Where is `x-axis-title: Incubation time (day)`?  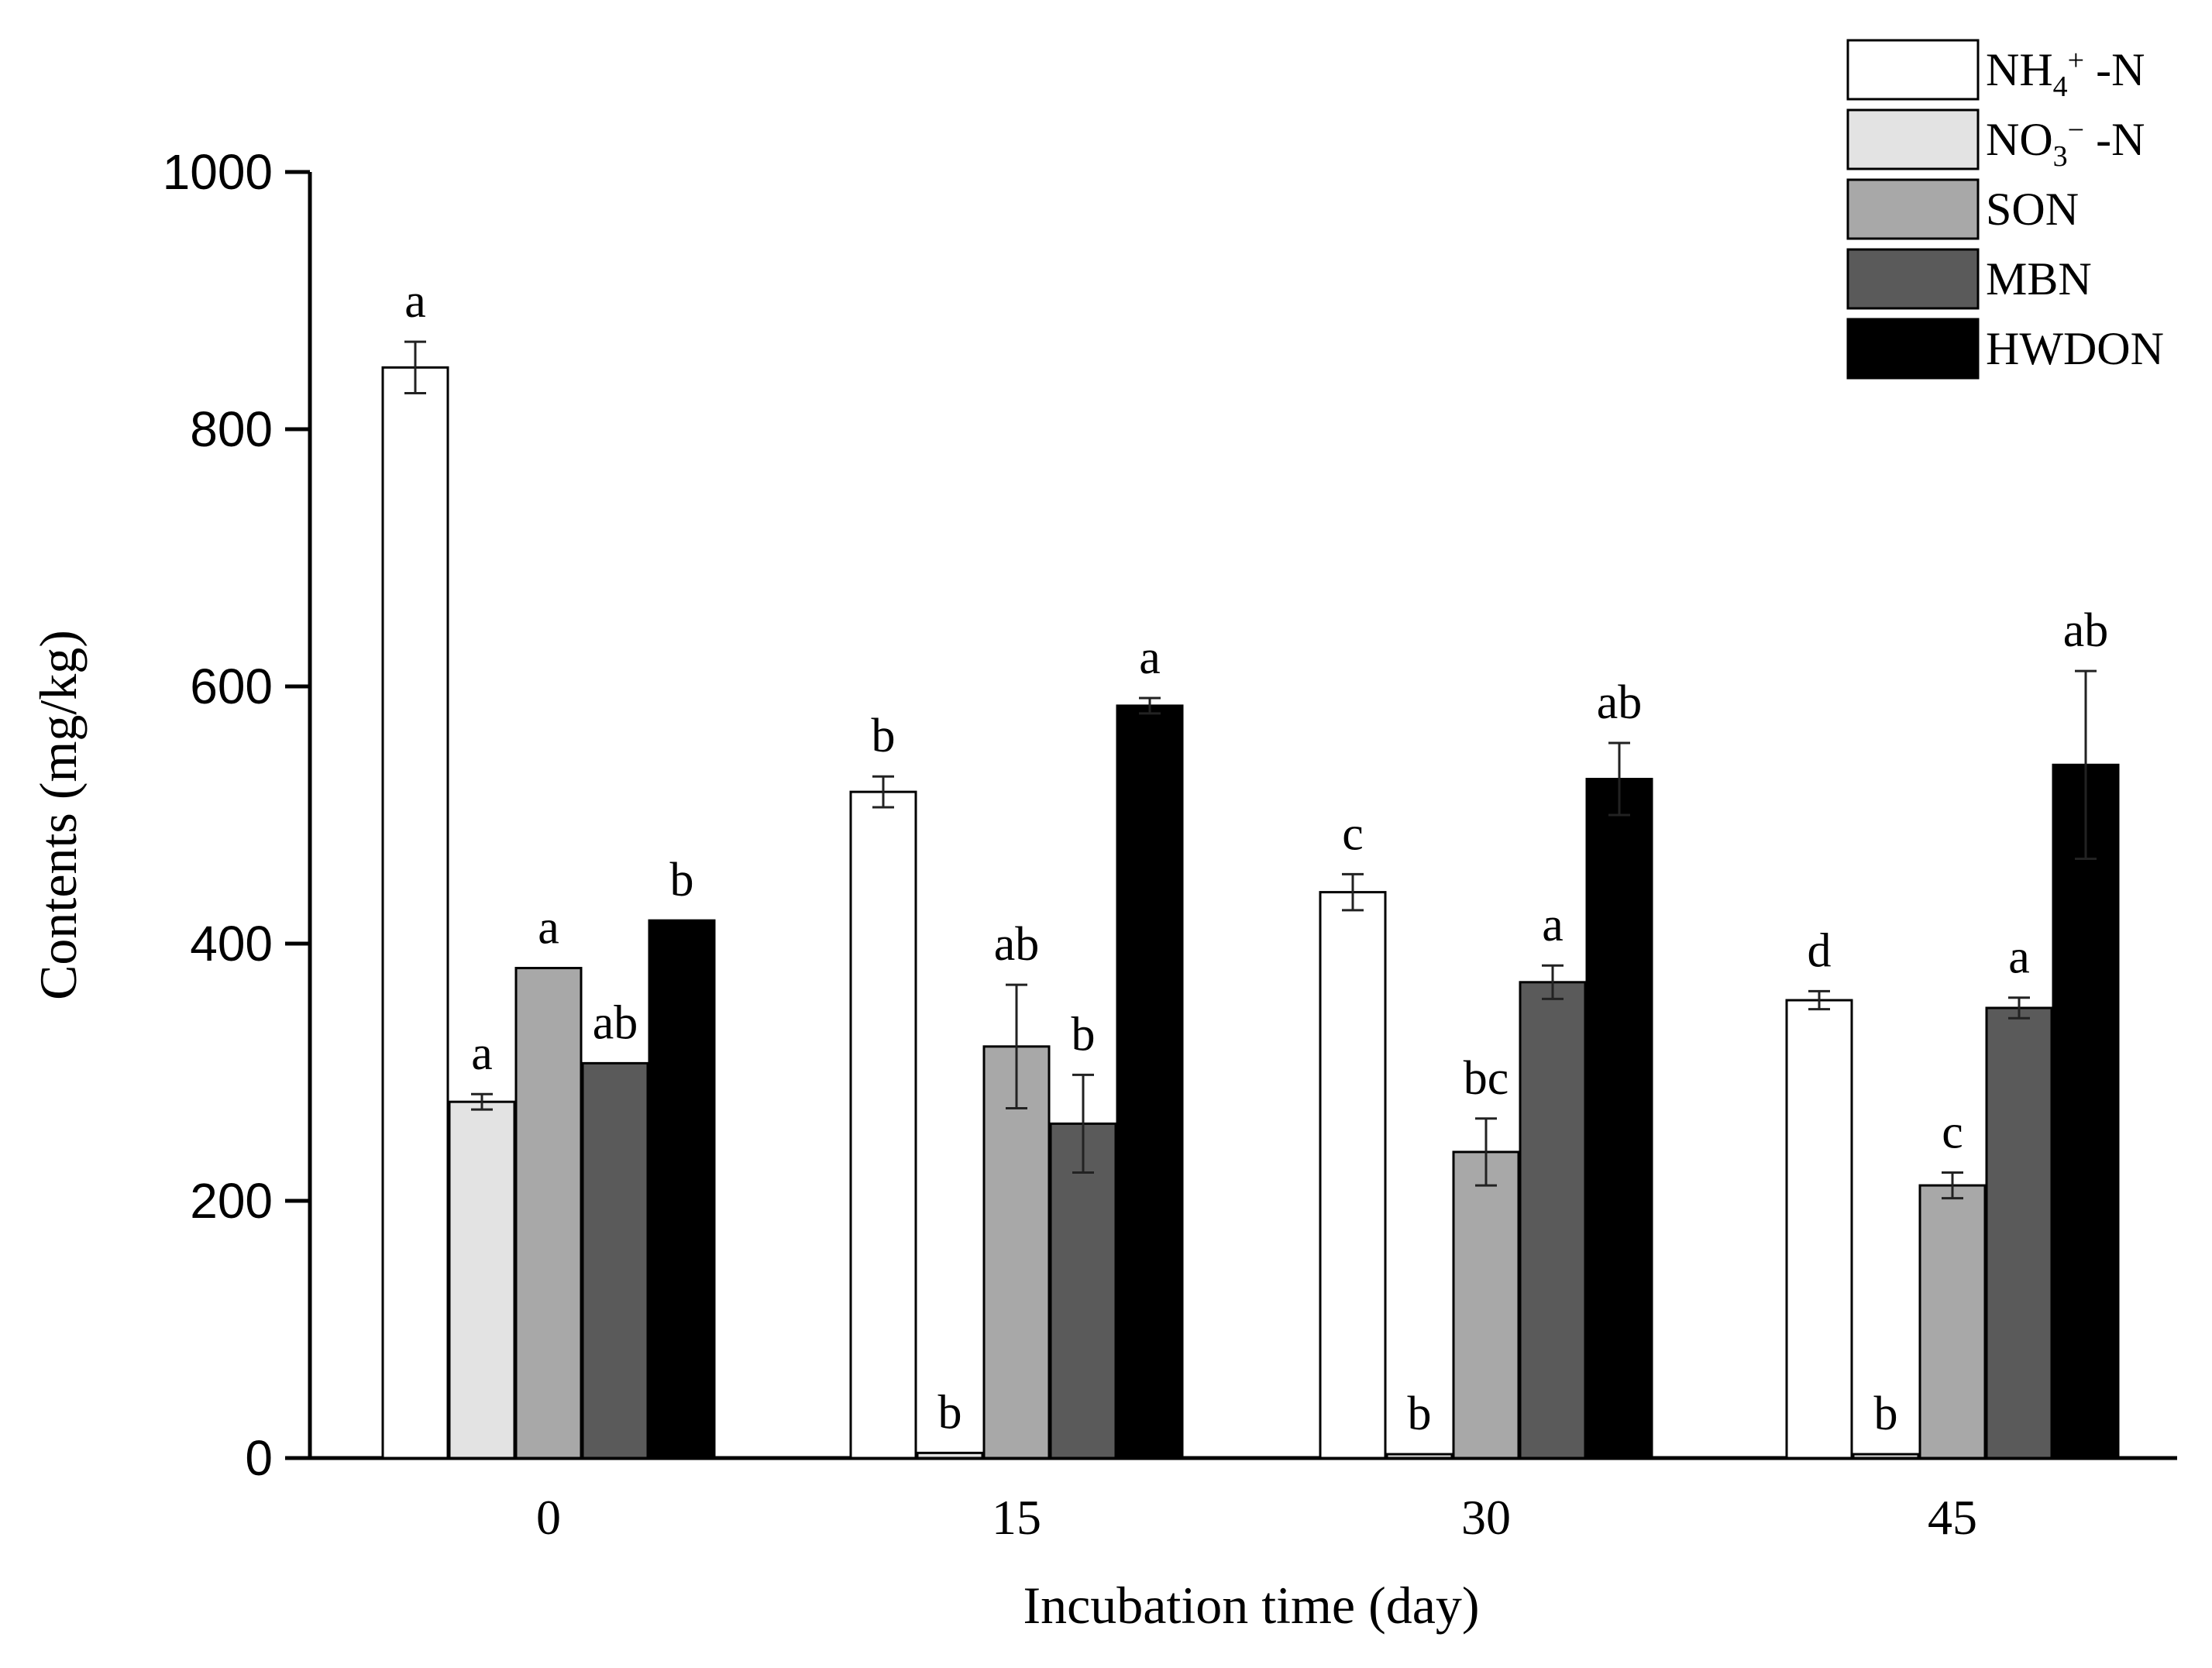 x-axis-title: Incubation time (day) is located at coordinates (1251, 1605).